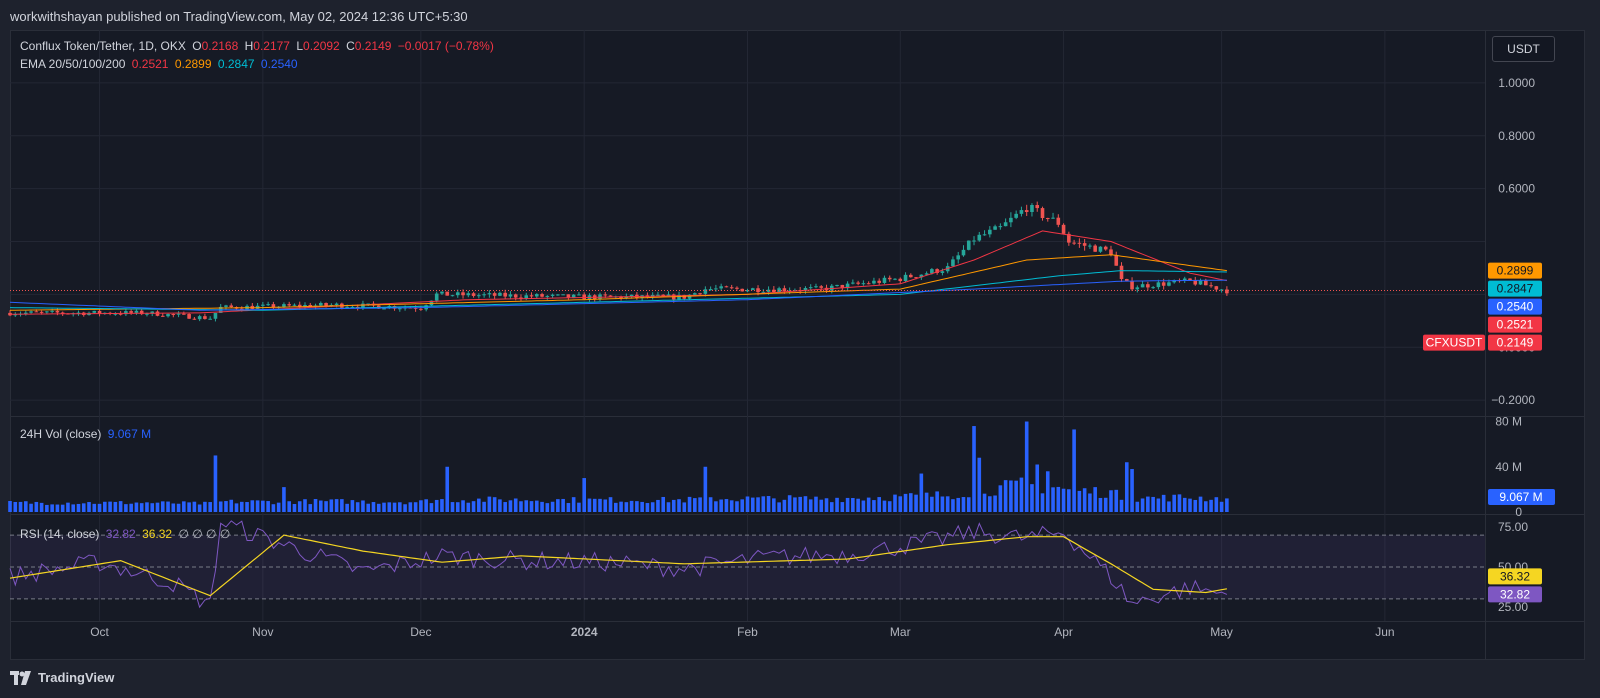 This screenshot has width=1600, height=698. I want to click on tradingview-logo-icon, so click(20, 677).